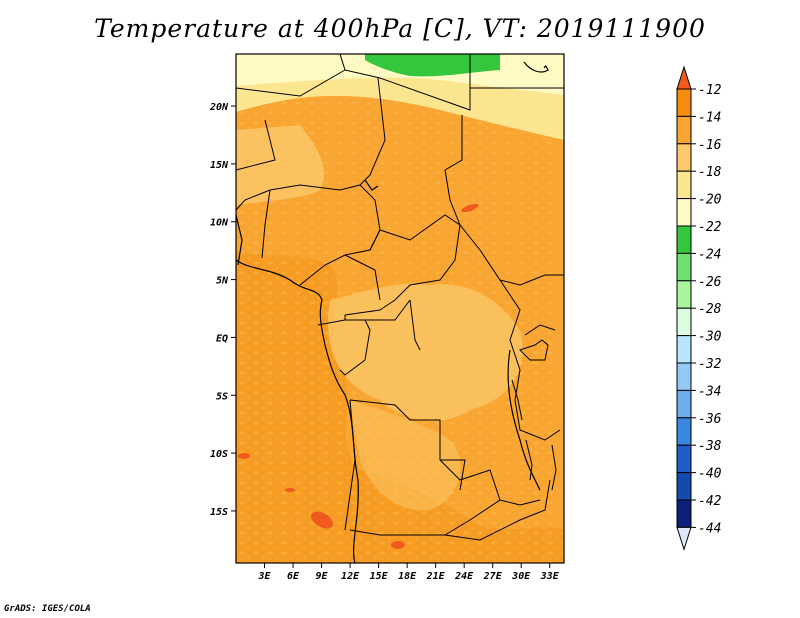 The height and width of the screenshot is (618, 800). I want to click on colorbar-label: -30, so click(710, 337).